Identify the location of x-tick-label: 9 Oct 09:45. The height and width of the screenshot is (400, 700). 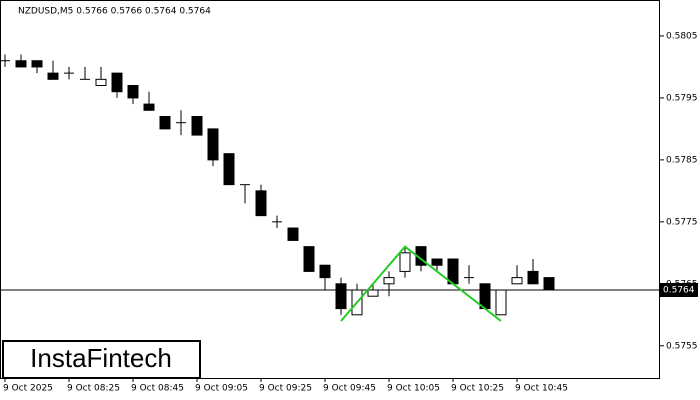
(349, 389).